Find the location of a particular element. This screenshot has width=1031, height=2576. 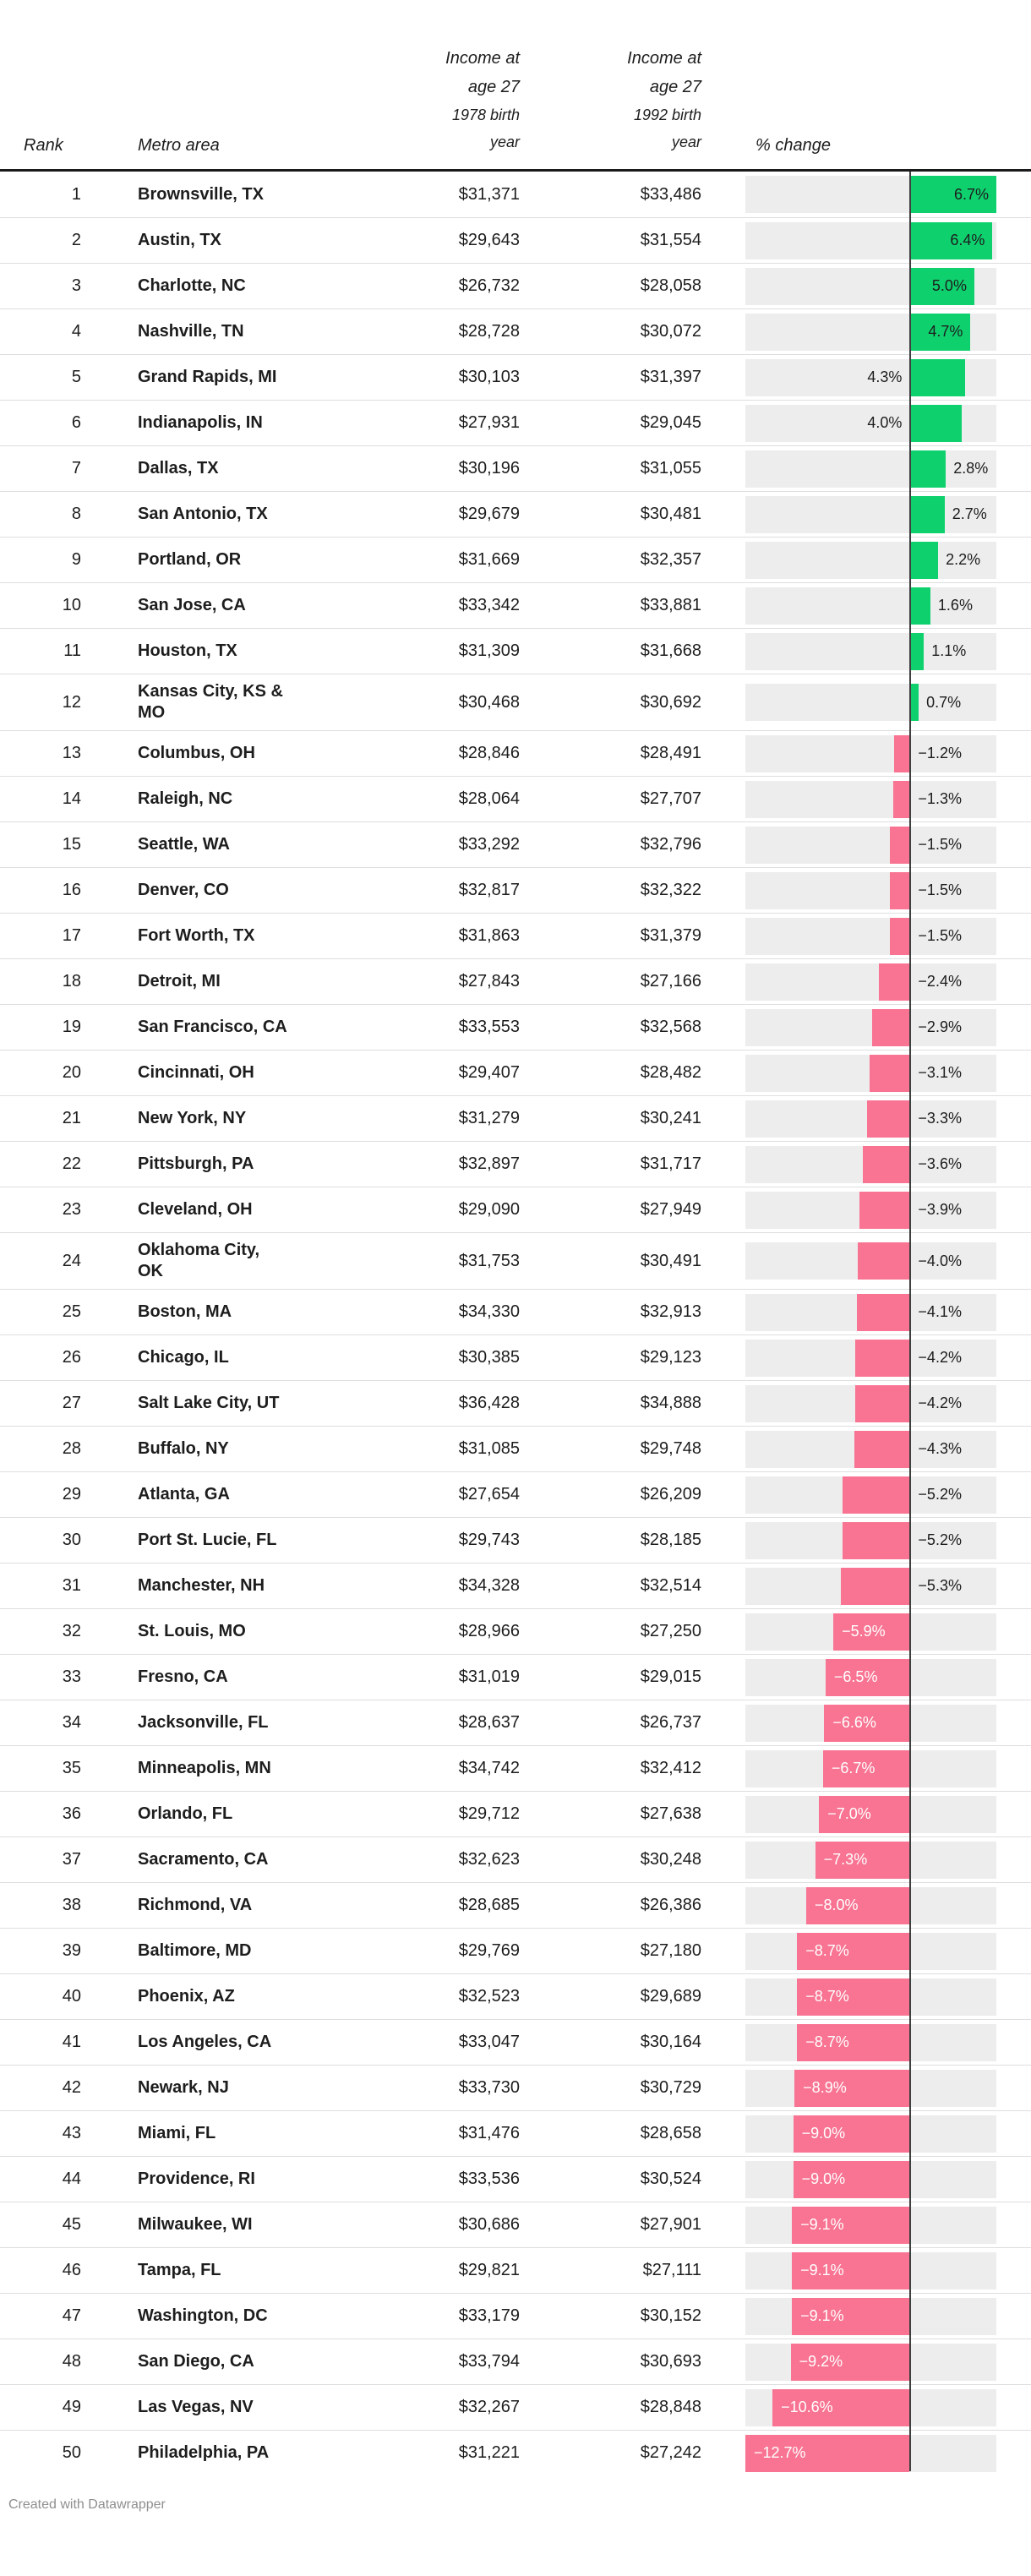

change-label: −1.5% is located at coordinates (940, 889).